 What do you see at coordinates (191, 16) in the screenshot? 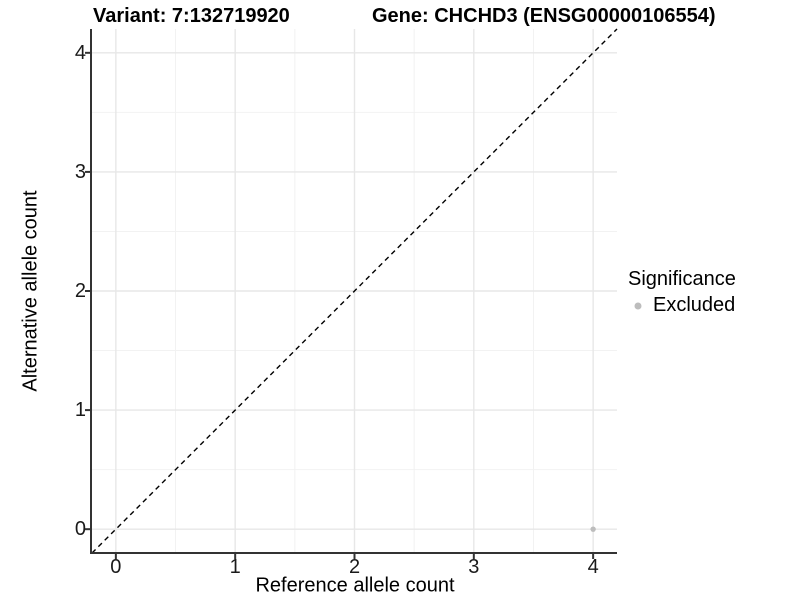
I see `plot-title-variant: Variant: 7:132719920` at bounding box center [191, 16].